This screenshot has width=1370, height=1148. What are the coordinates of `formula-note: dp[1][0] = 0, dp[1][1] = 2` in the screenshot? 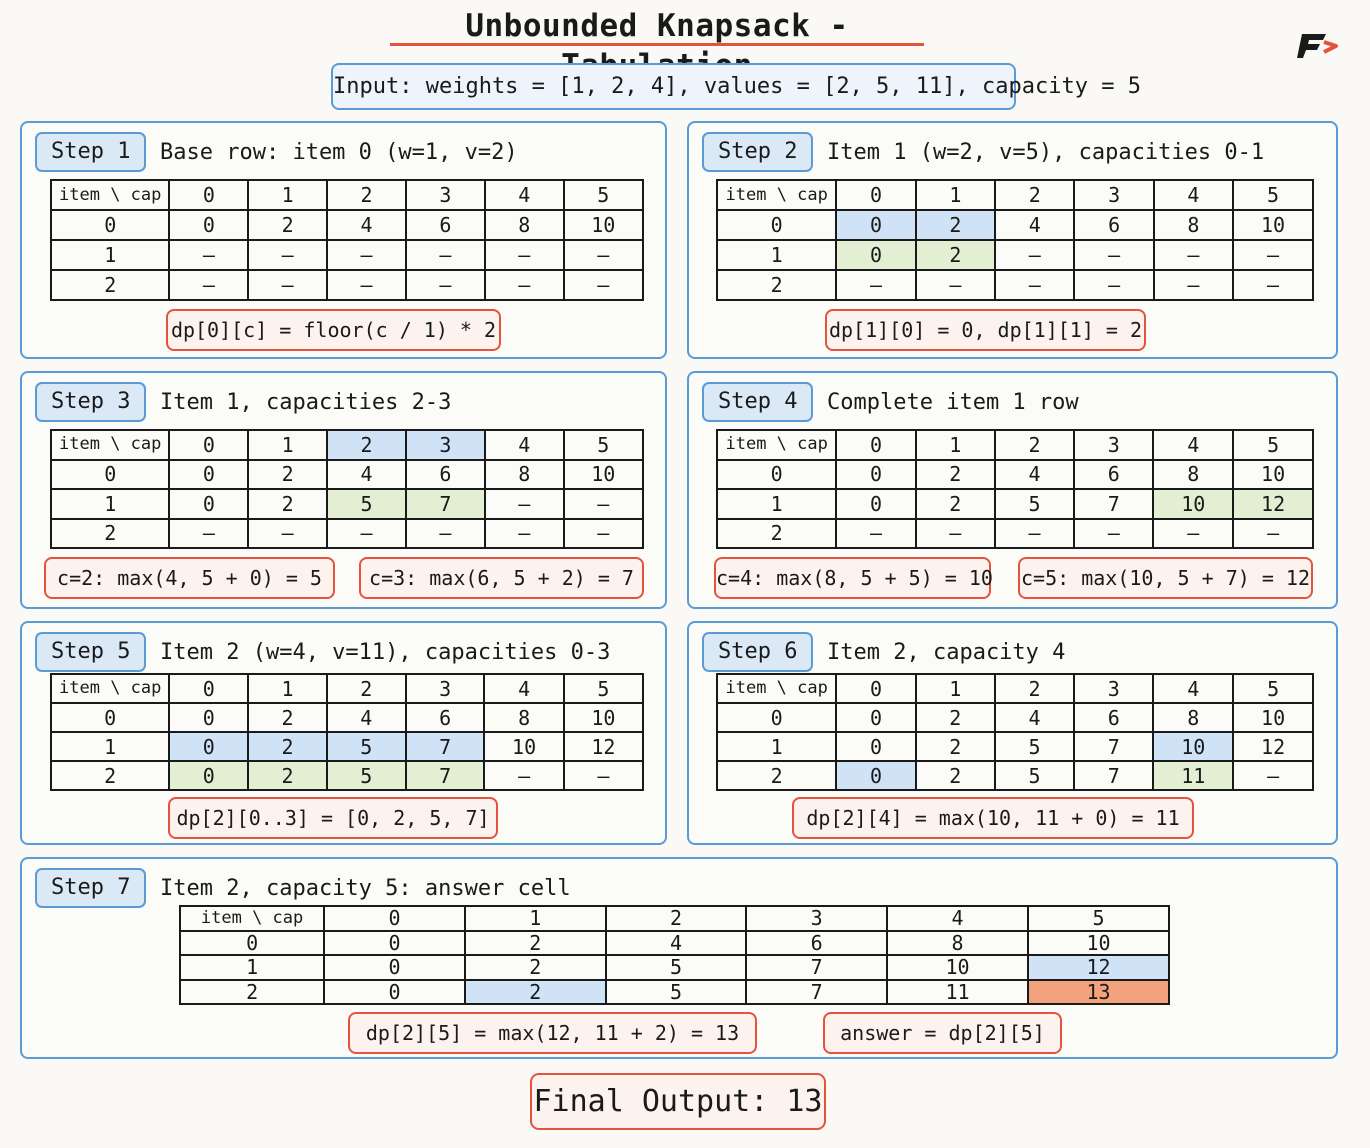 It's located at (985, 330).